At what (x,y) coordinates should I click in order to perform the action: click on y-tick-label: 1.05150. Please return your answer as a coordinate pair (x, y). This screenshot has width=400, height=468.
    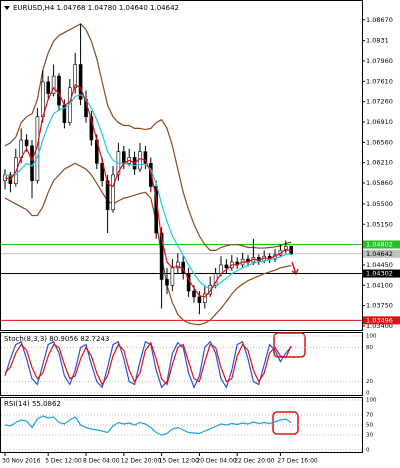
    Looking at the image, I should click on (379, 224).